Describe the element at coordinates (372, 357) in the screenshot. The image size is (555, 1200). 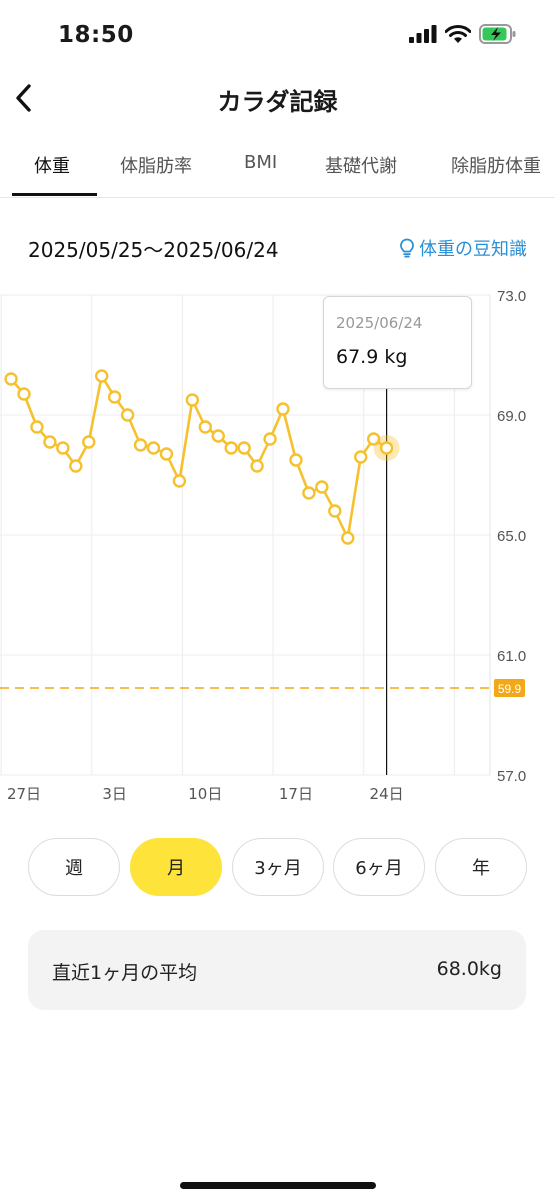
I see `tooltip-value: 67.9 kg` at that location.